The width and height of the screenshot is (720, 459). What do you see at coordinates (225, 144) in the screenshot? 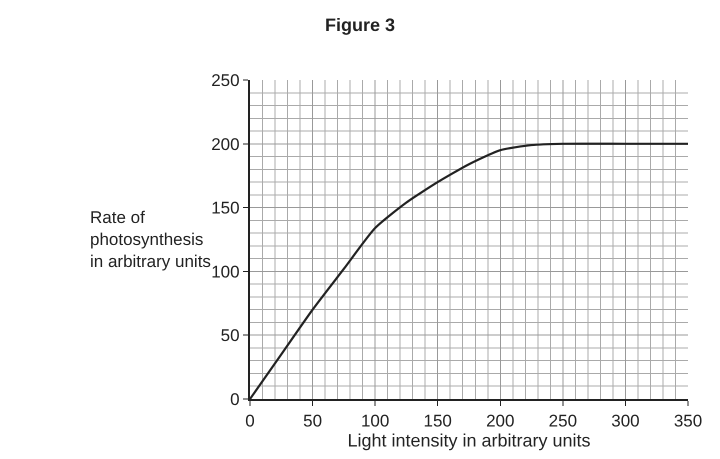
I see `y-tick-label: 200` at bounding box center [225, 144].